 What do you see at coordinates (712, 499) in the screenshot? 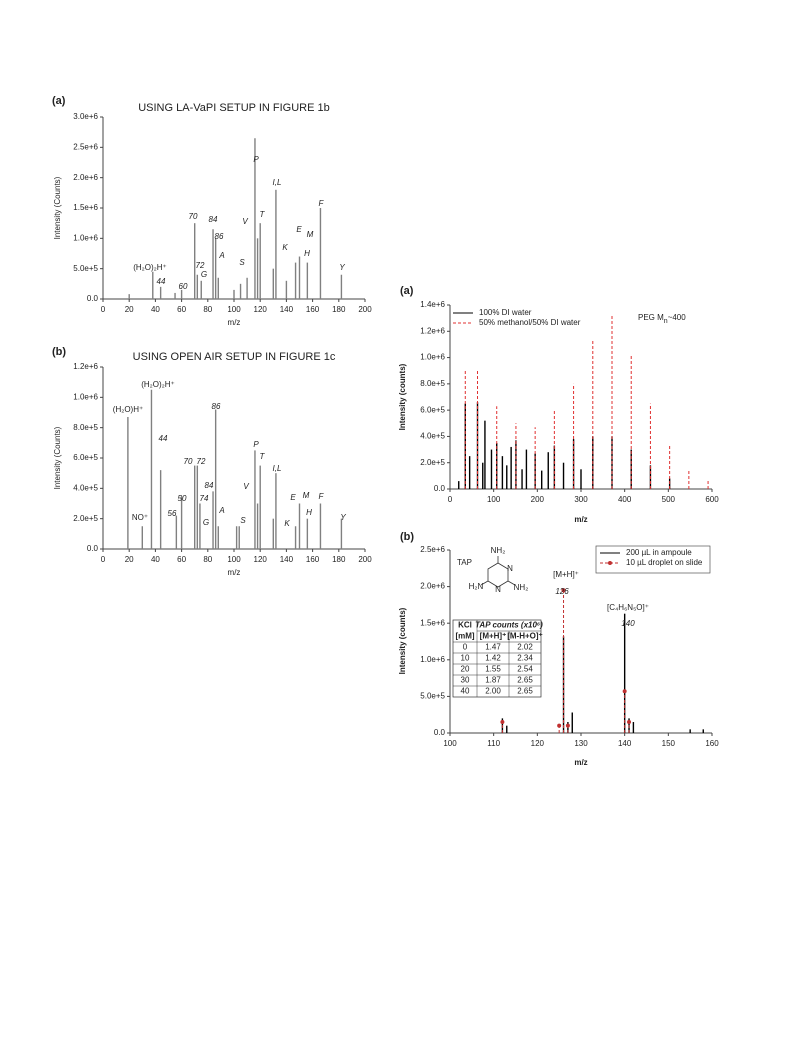
I see `x-tick-label: 600` at bounding box center [712, 499].